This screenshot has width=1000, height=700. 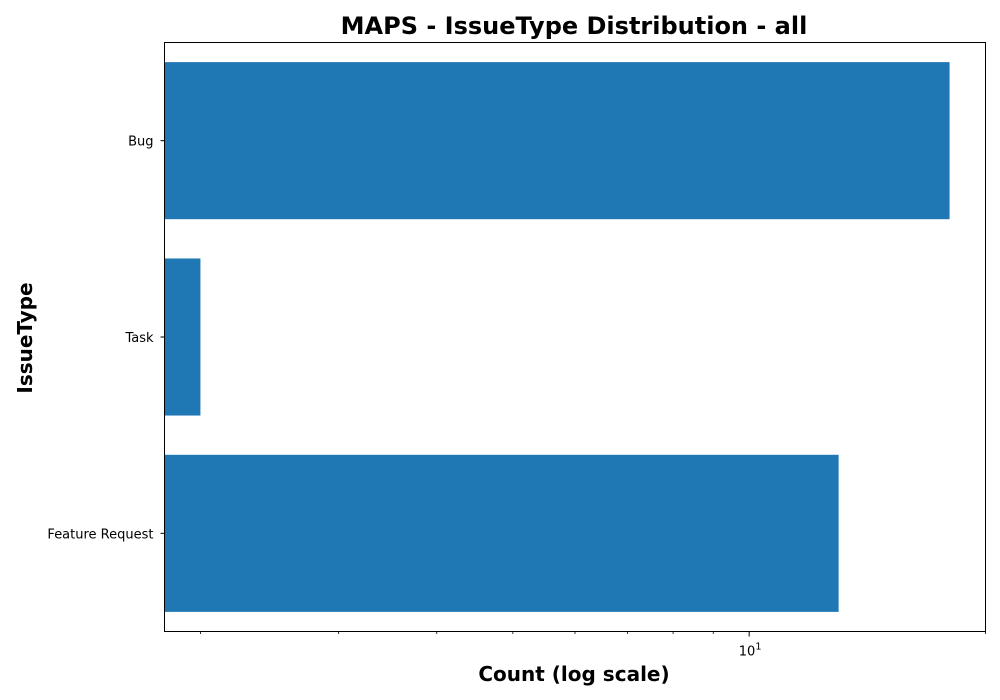 What do you see at coordinates (140, 142) in the screenshot?
I see `y-tick-label: Bug` at bounding box center [140, 142].